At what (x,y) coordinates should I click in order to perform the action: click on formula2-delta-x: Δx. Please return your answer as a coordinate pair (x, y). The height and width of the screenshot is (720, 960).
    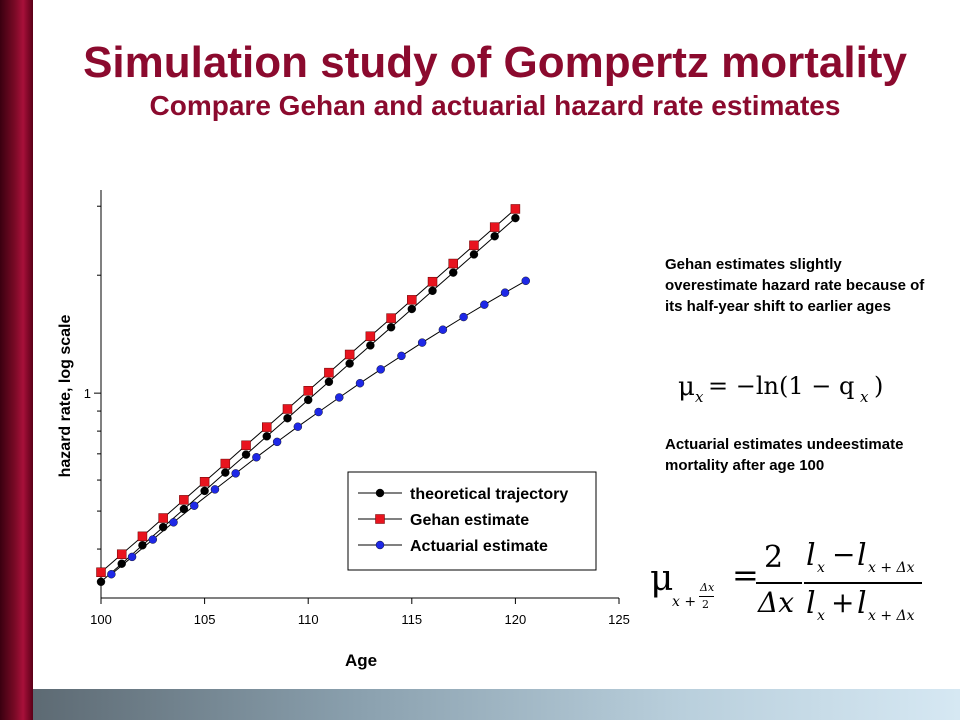
    Looking at the image, I should click on (776, 602).